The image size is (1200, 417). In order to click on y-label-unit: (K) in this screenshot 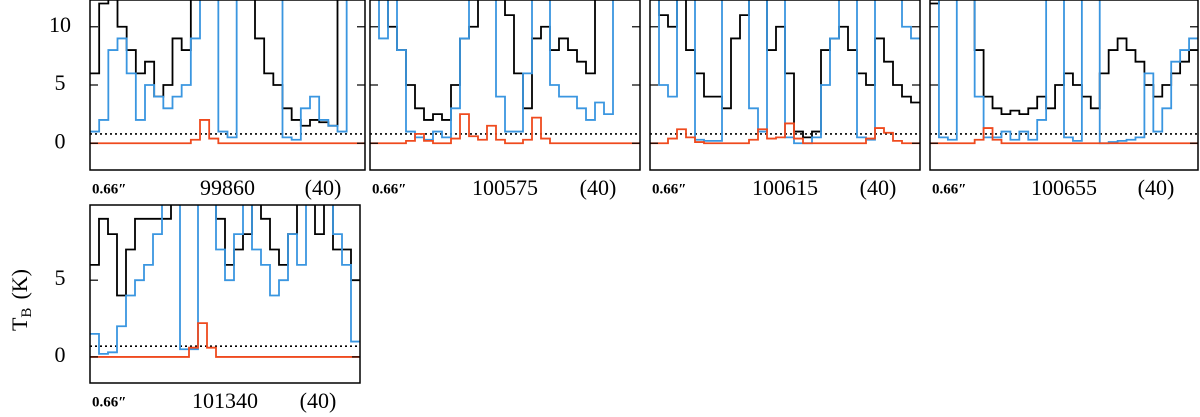, I will do `click(19, 284)`.